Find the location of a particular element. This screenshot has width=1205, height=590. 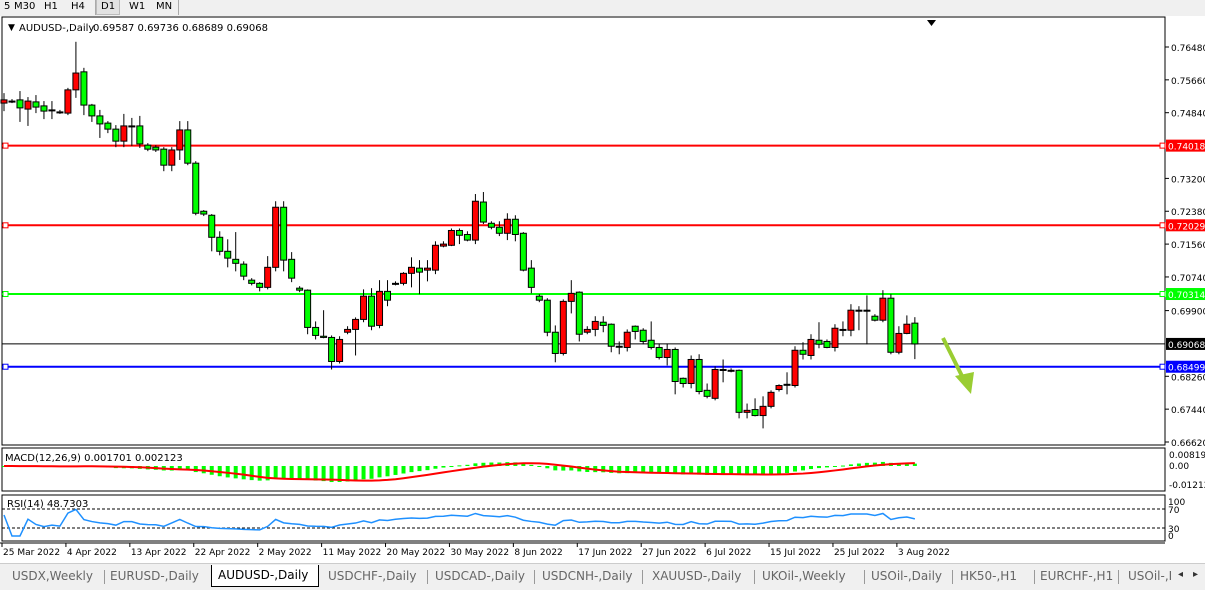

rsi-tick: 100 is located at coordinates (1176, 503).